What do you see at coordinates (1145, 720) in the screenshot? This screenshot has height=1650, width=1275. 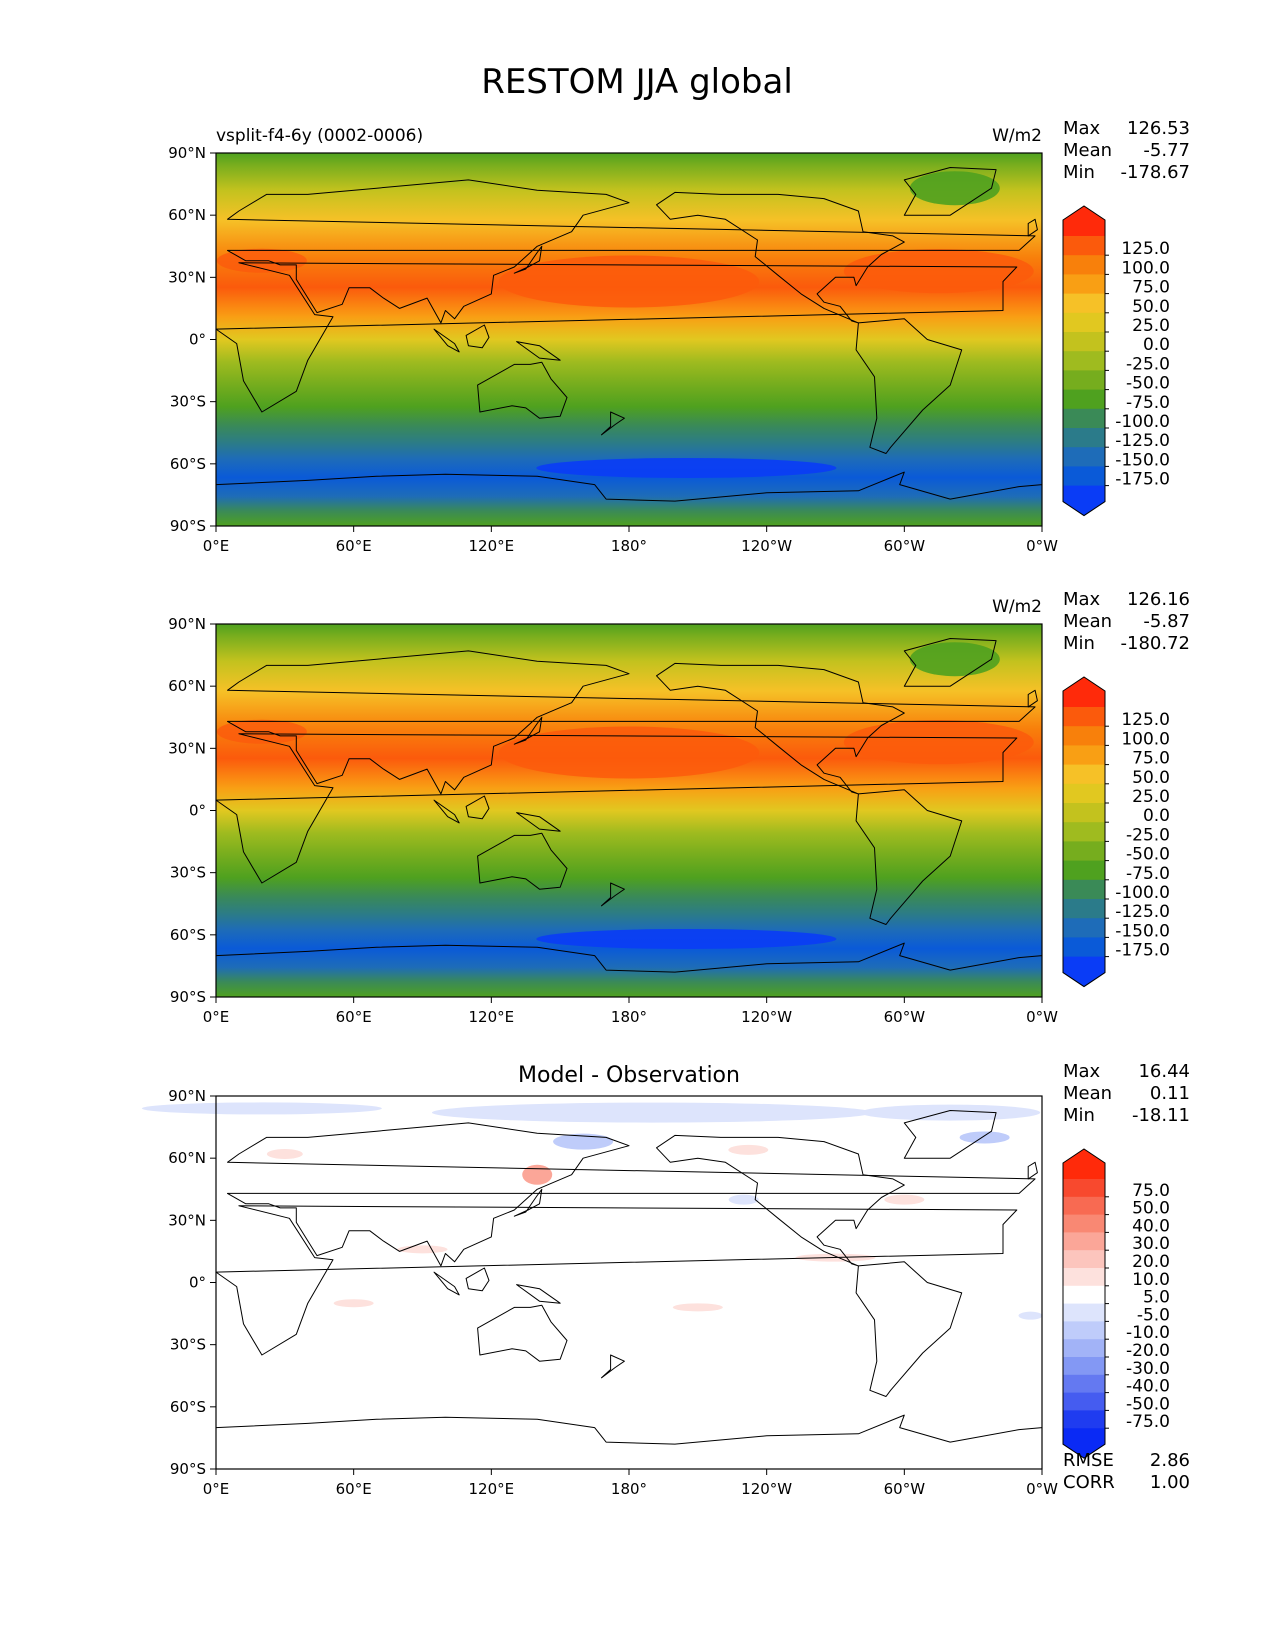 I see `colorbar-tick-label: 125.0` at bounding box center [1145, 720].